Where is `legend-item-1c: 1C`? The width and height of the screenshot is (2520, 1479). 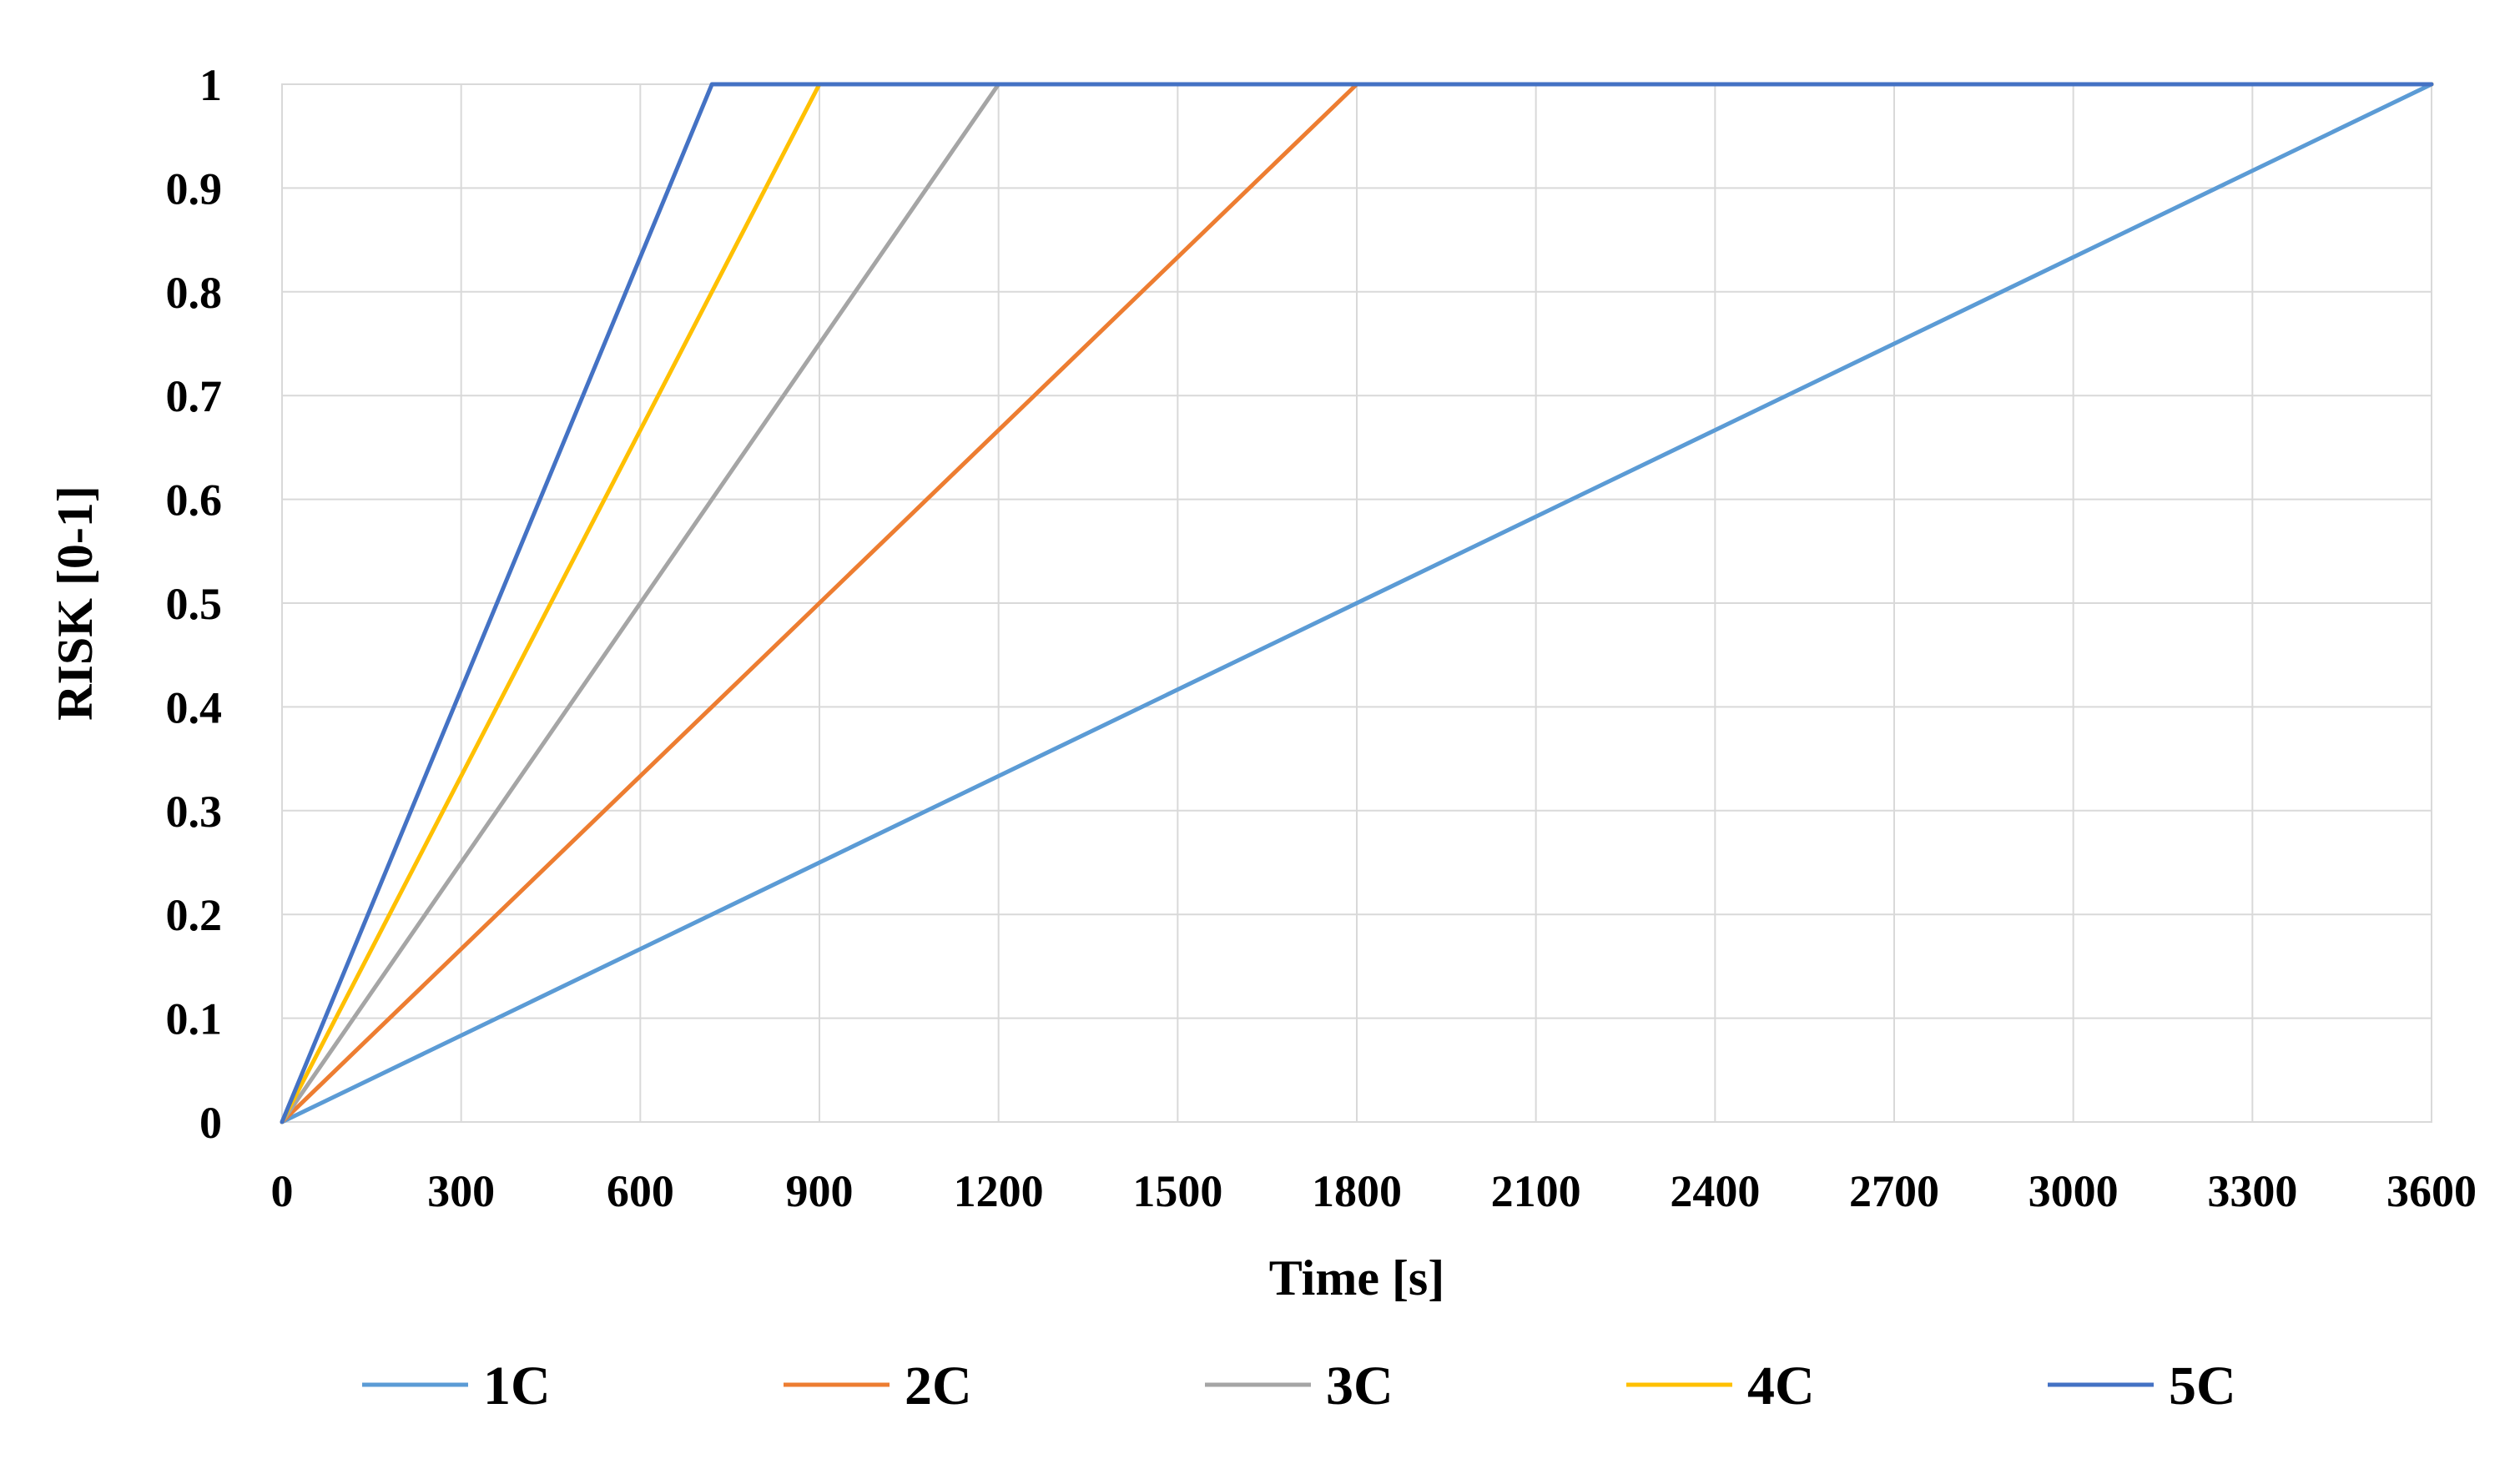
legend-item-1c: 1C is located at coordinates (456, 1386).